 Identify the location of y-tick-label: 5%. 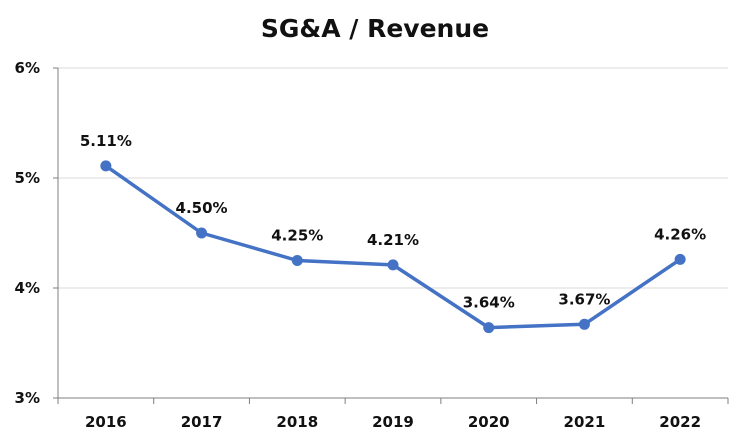
(27, 178).